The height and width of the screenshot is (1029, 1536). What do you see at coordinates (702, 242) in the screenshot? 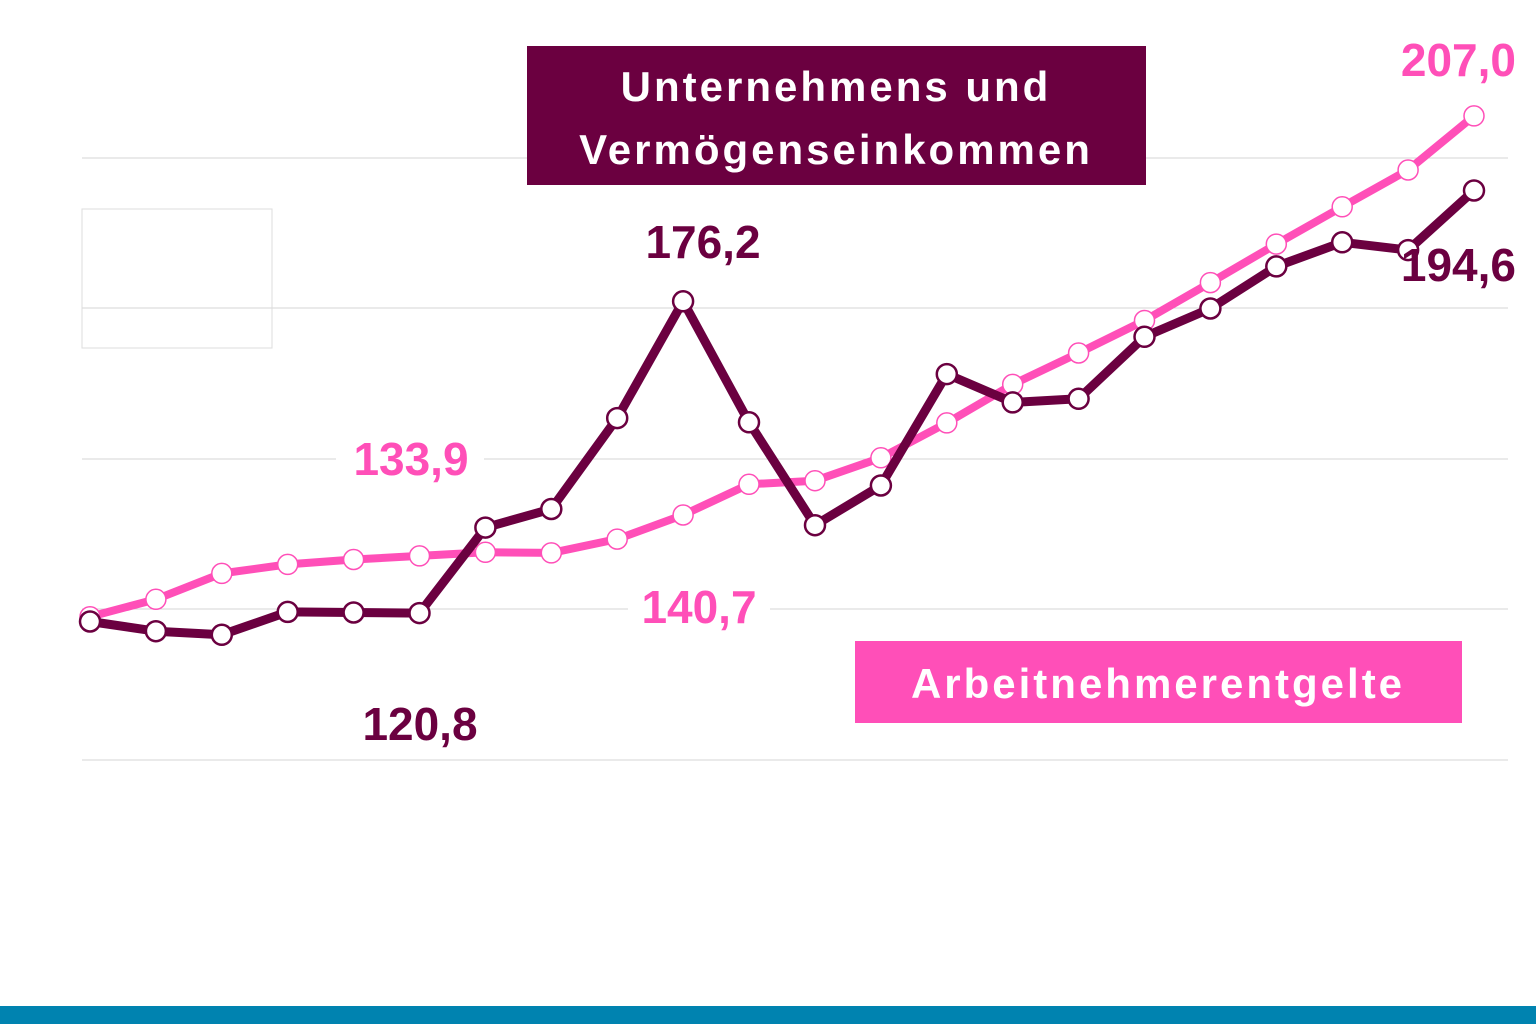
I see `data-label-176-2: 176,2` at bounding box center [702, 242].